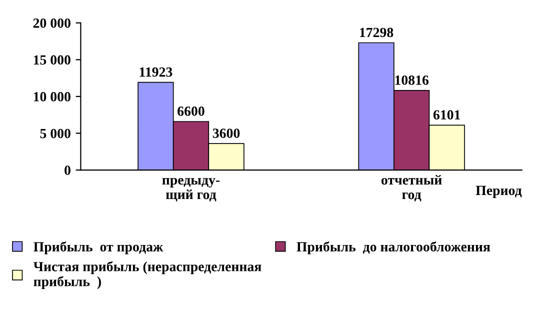  What do you see at coordinates (67, 170) in the screenshot?
I see `y-tick-label: 0` at bounding box center [67, 170].